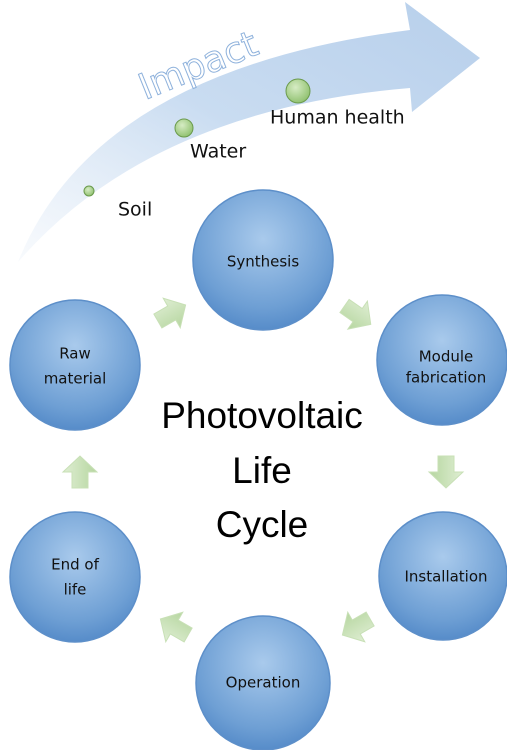  I want to click on impact-item: Human health, so click(337, 118).